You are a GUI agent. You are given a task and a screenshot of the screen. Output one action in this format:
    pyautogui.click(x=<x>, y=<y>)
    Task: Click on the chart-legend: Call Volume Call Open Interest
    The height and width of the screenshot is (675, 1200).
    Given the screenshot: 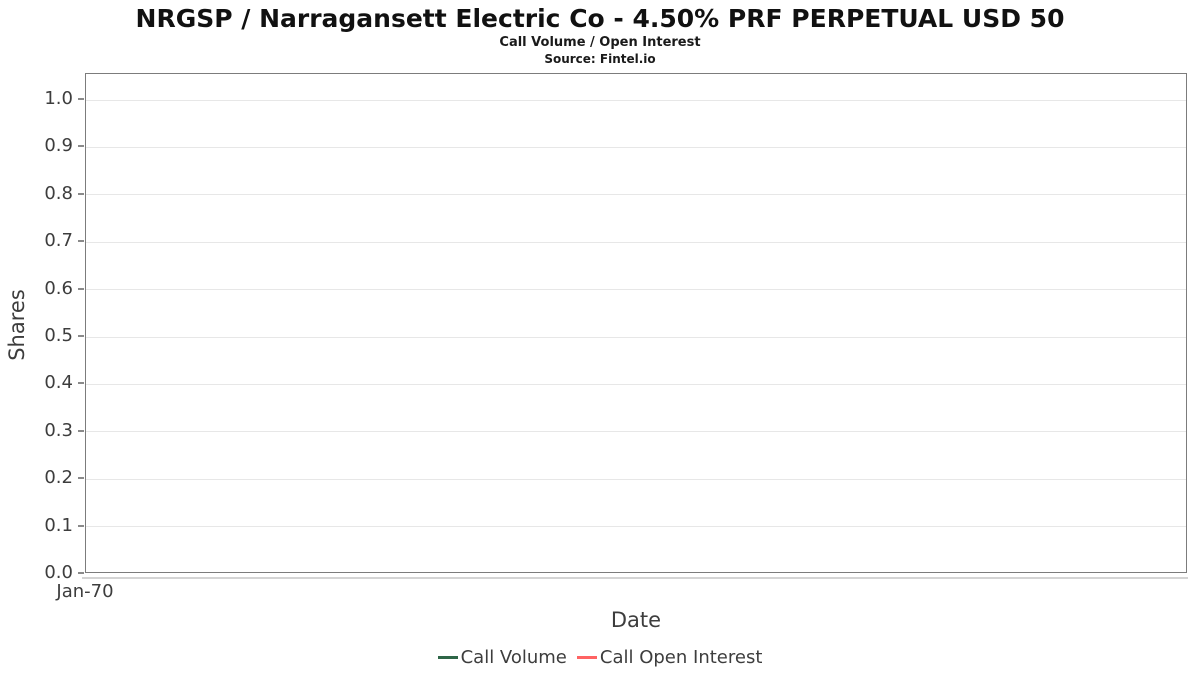 What is the action you would take?
    pyautogui.click(x=600, y=657)
    